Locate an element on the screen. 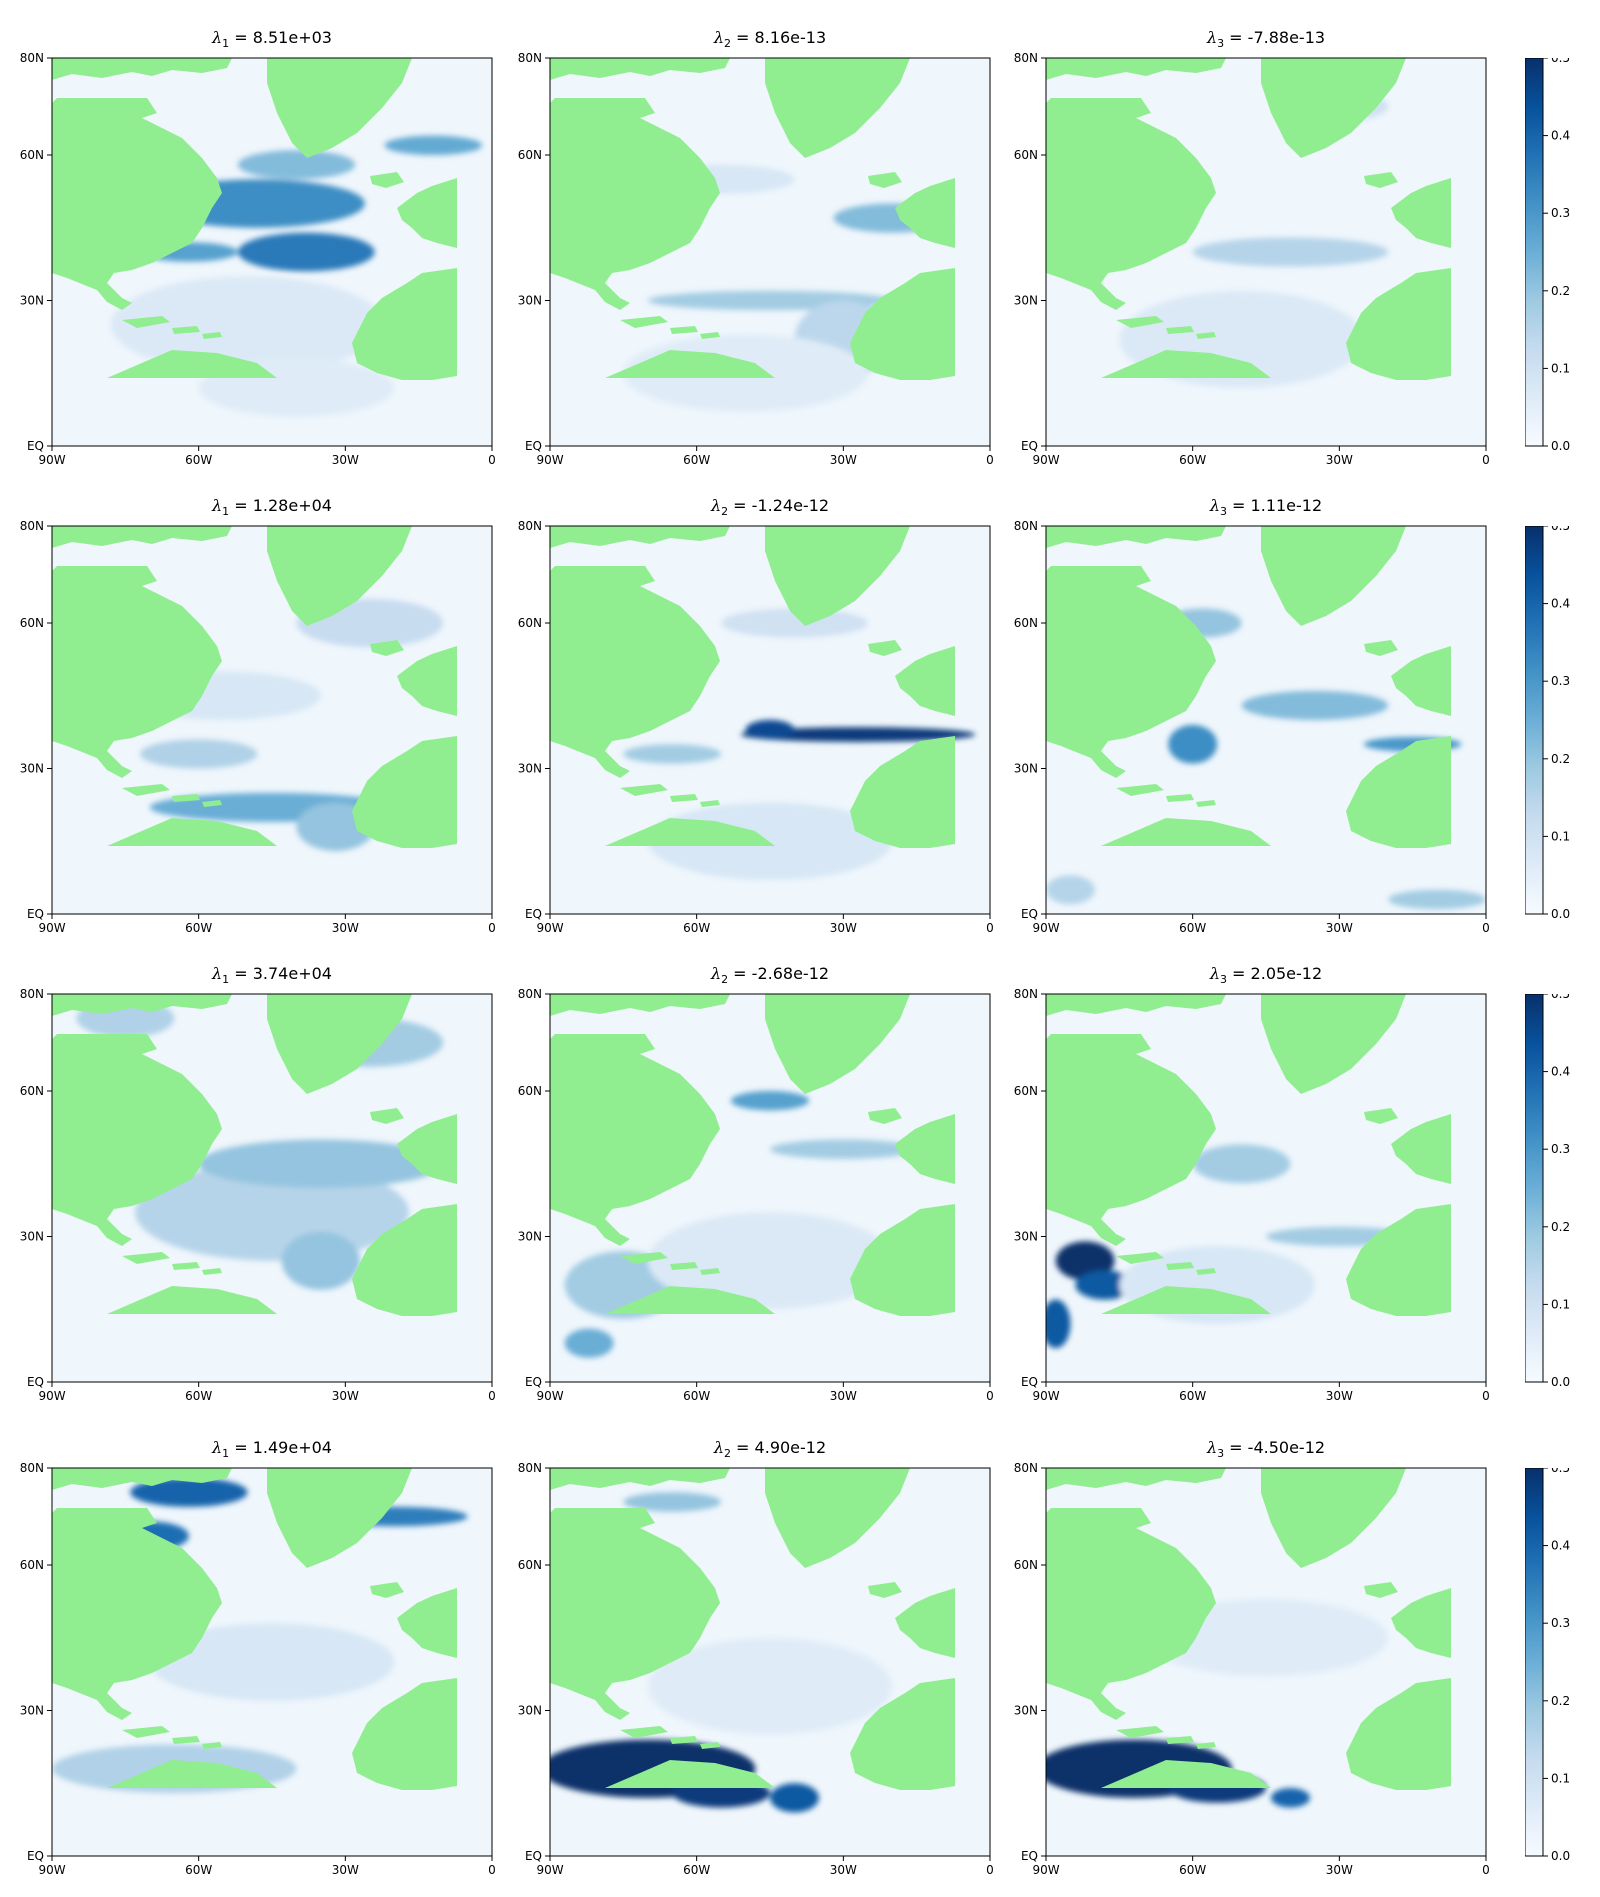 The height and width of the screenshot is (1897, 1600). colorbar-tick-label: 0.1 is located at coordinates (1560, 836).